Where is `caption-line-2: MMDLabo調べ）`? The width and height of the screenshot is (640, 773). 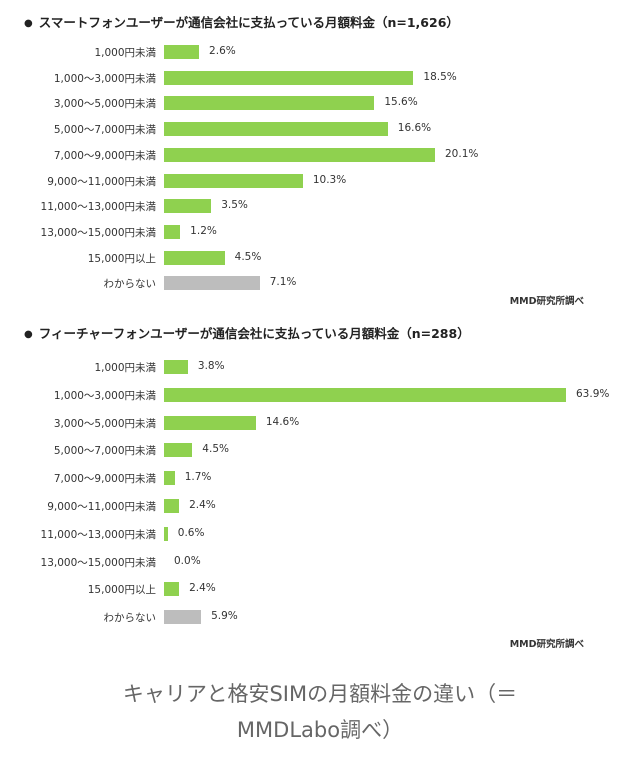
caption-line-2: MMDLabo調べ） is located at coordinates (320, 730).